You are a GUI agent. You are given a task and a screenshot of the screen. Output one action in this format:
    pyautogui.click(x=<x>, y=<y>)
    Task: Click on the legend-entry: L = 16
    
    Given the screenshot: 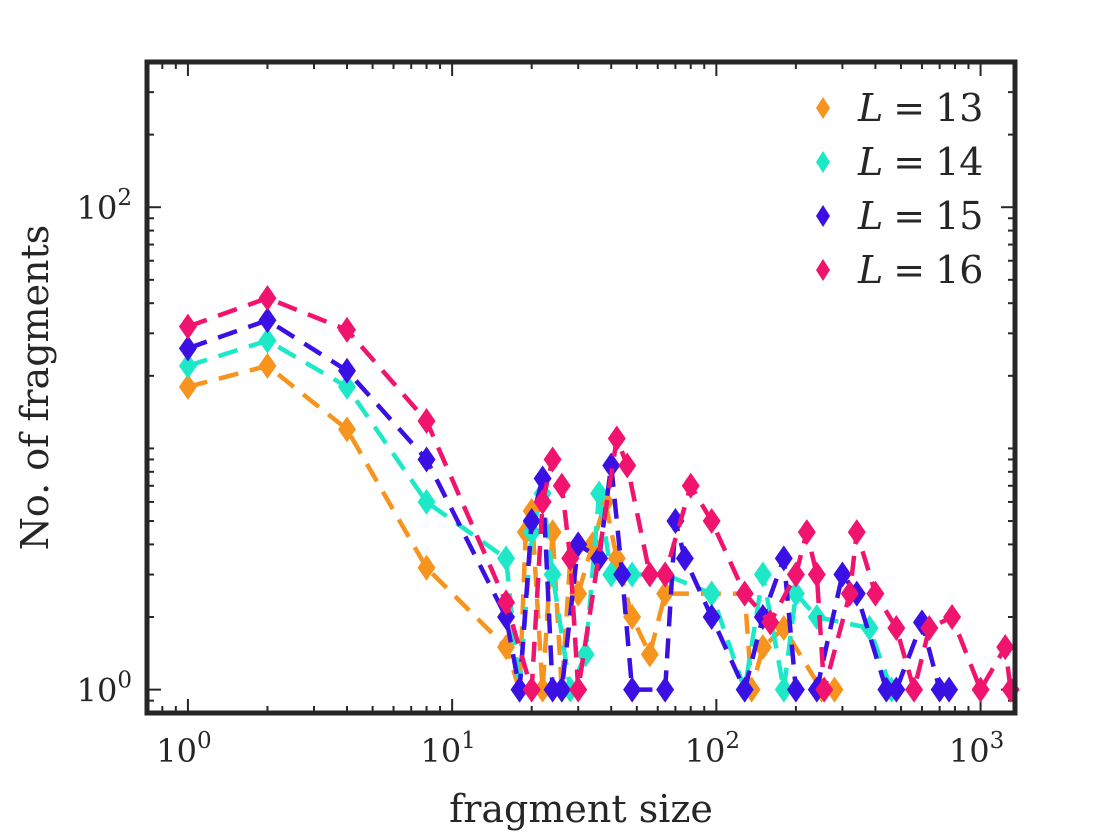 What is the action you would take?
    pyautogui.click(x=920, y=270)
    